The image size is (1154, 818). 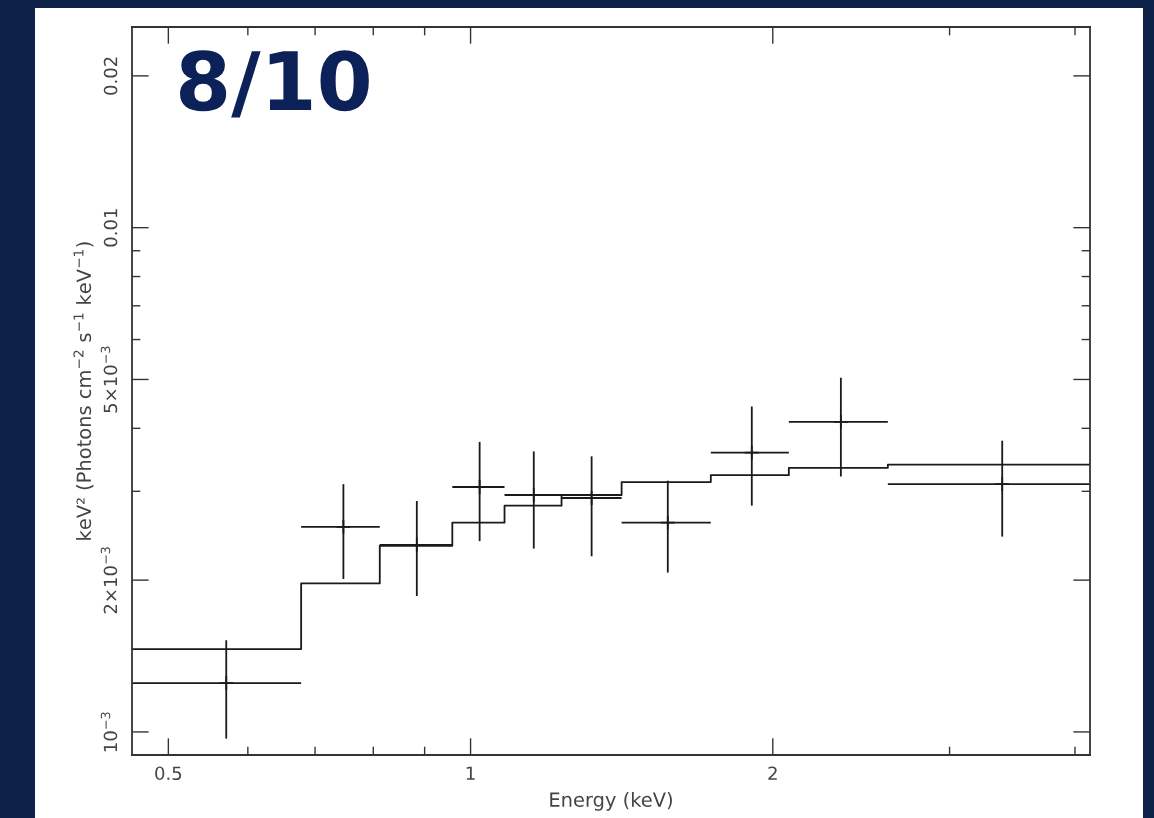 I want to click on annotation: 8/10, so click(x=274, y=84).